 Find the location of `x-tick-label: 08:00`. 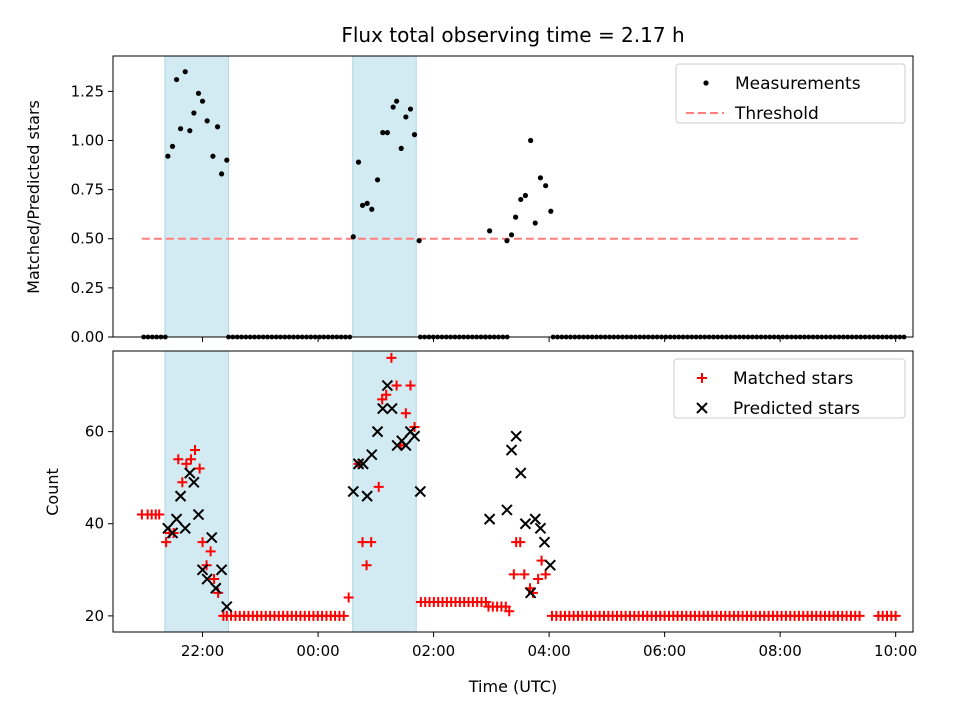

x-tick-label: 08:00 is located at coordinates (780, 651).